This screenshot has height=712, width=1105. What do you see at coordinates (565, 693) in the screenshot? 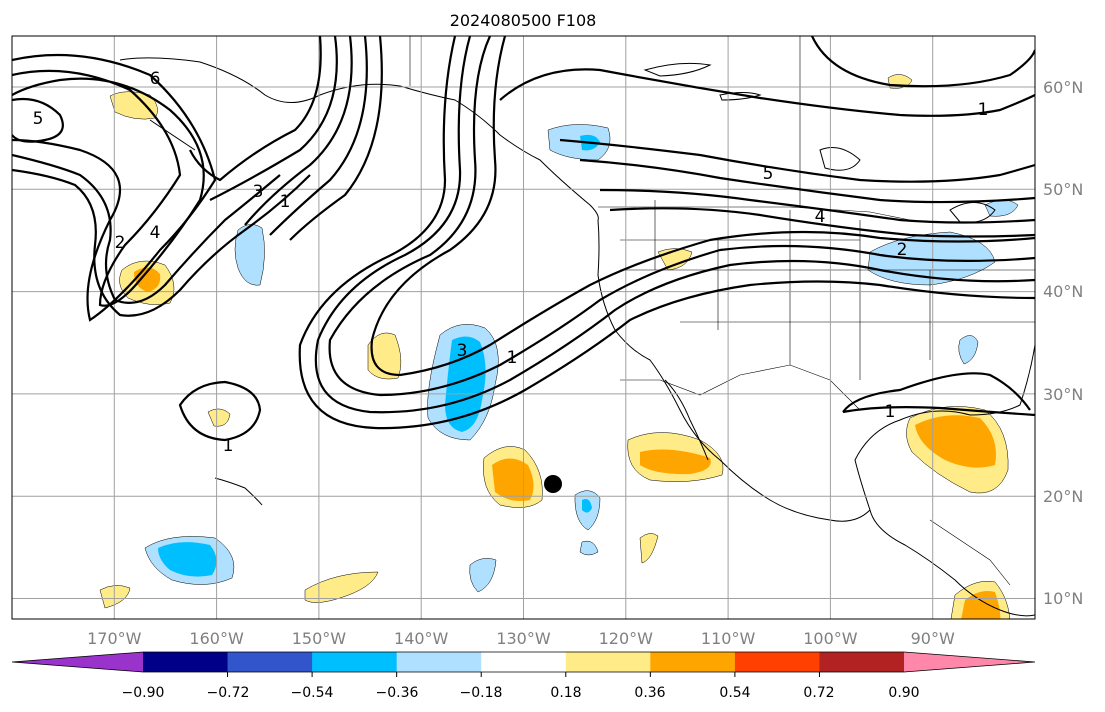
I see `colorbar-tick-label: 0.18` at bounding box center [565, 693].